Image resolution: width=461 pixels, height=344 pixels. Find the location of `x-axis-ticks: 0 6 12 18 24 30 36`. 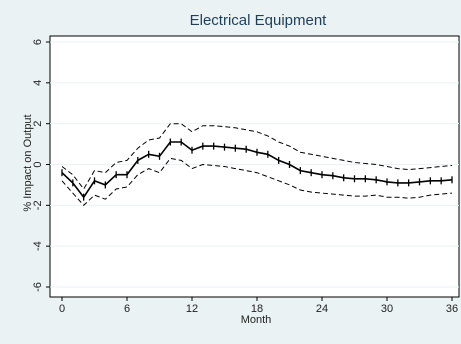

x-axis-ticks: 0 6 12 18 24 30 36 is located at coordinates (258, 306).